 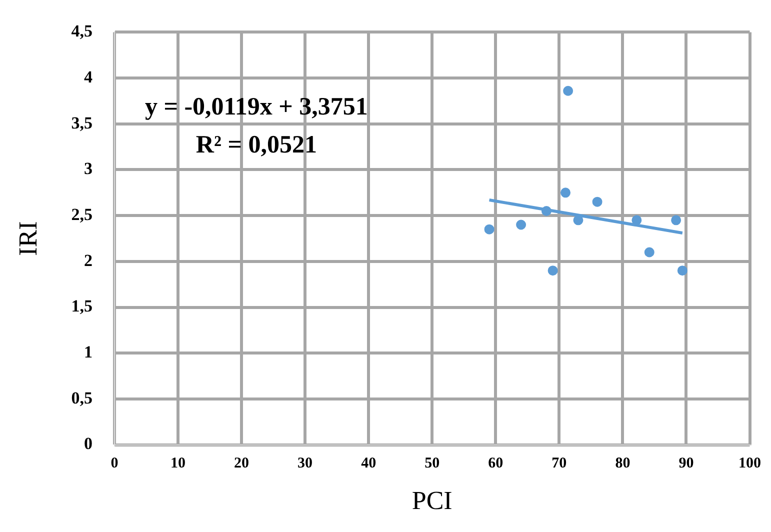 What do you see at coordinates (559, 464) in the screenshot?
I see `x-tick-label: 70` at bounding box center [559, 464].